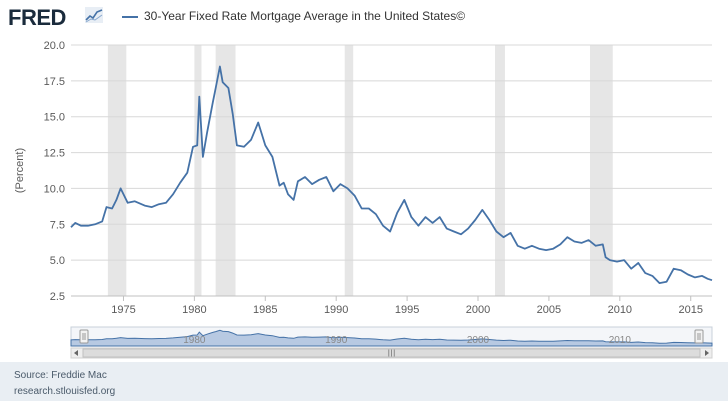 Image resolution: width=728 pixels, height=401 pixels. Describe the element at coordinates (65, 391) in the screenshot. I see `site-link: research.stlouisfed.org` at that location.